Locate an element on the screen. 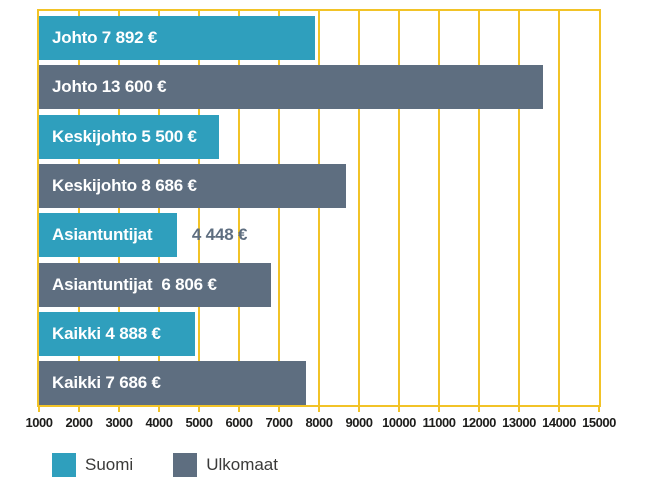 The width and height of the screenshot is (650, 490). bar-label: Asiantuntijat 6 806 € is located at coordinates (134, 284).